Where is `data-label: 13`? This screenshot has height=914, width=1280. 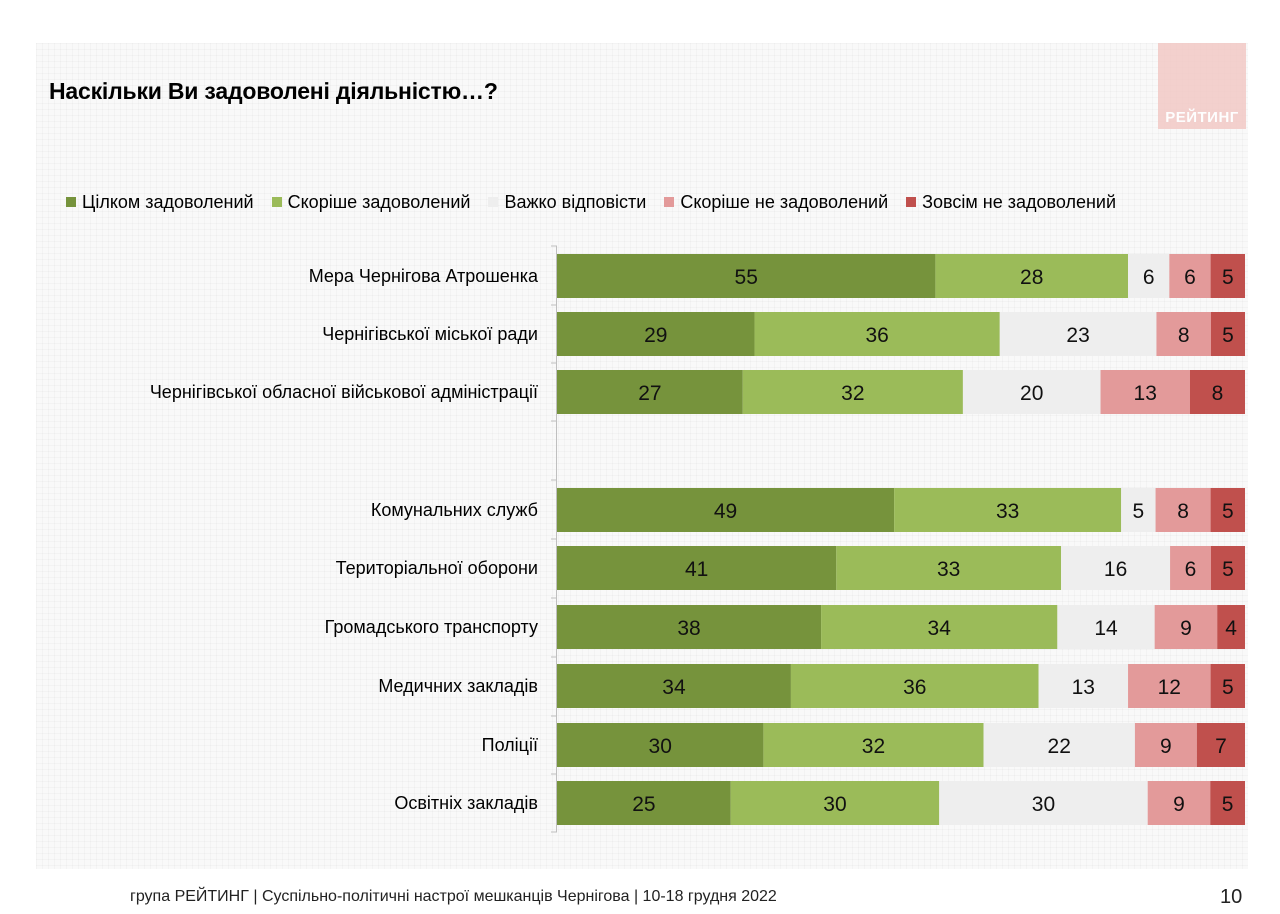
data-label: 13 is located at coordinates (1083, 687).